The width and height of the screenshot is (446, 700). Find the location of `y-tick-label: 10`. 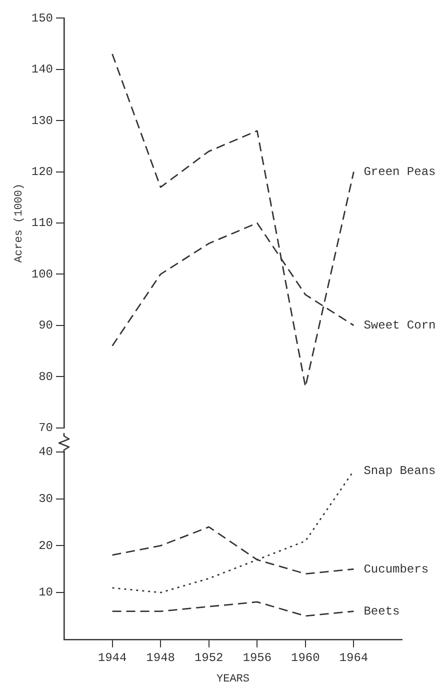

y-tick-label: 10 is located at coordinates (45, 593).